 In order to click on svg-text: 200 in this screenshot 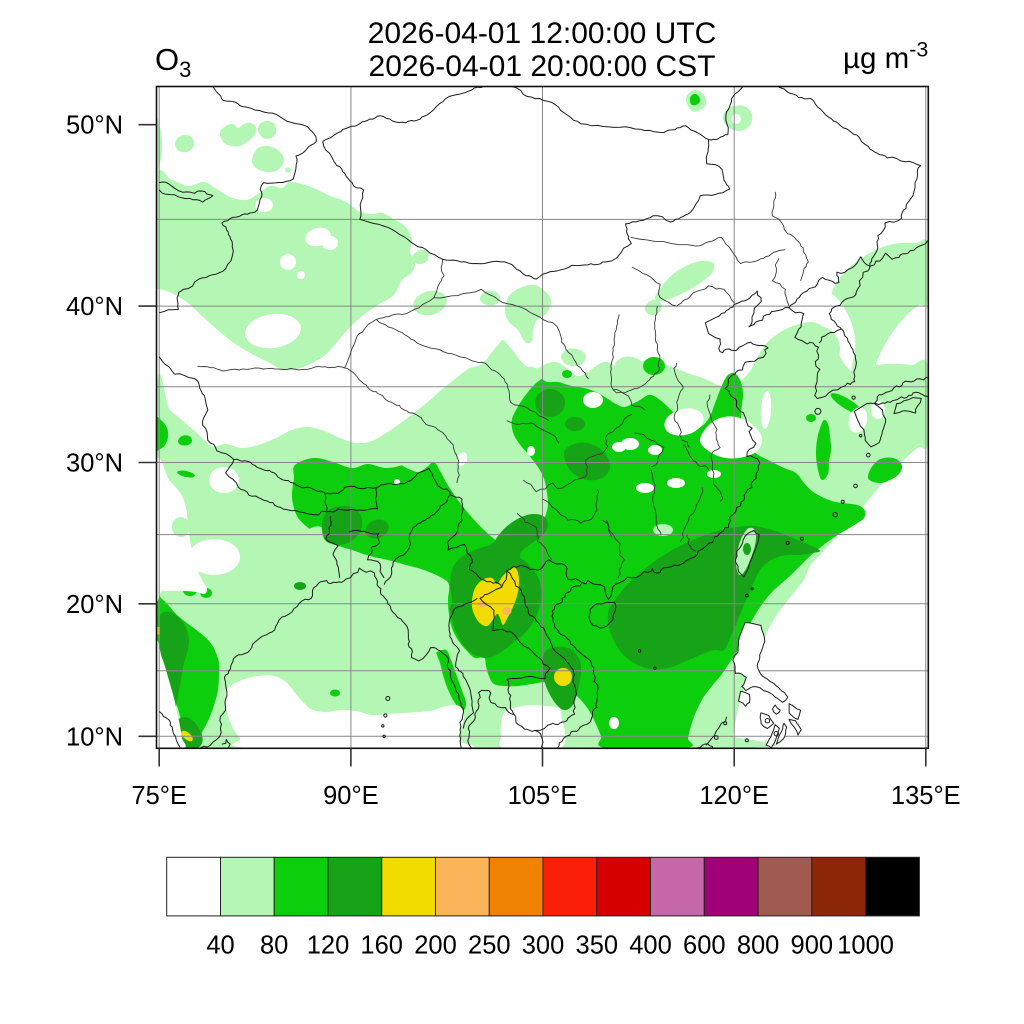, I will do `click(435, 946)`.